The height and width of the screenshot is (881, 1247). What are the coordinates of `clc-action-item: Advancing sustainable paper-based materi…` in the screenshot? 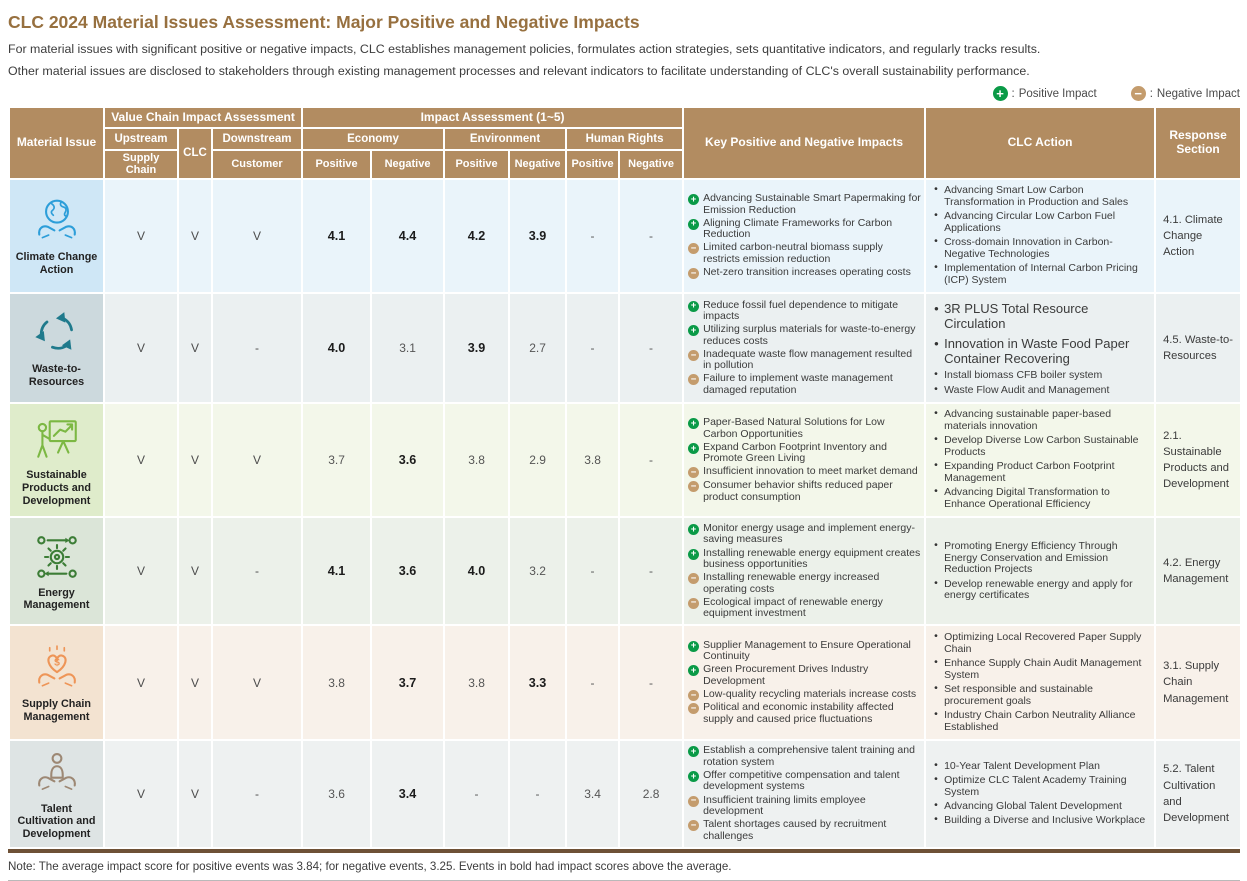 It's located at (1042, 420).